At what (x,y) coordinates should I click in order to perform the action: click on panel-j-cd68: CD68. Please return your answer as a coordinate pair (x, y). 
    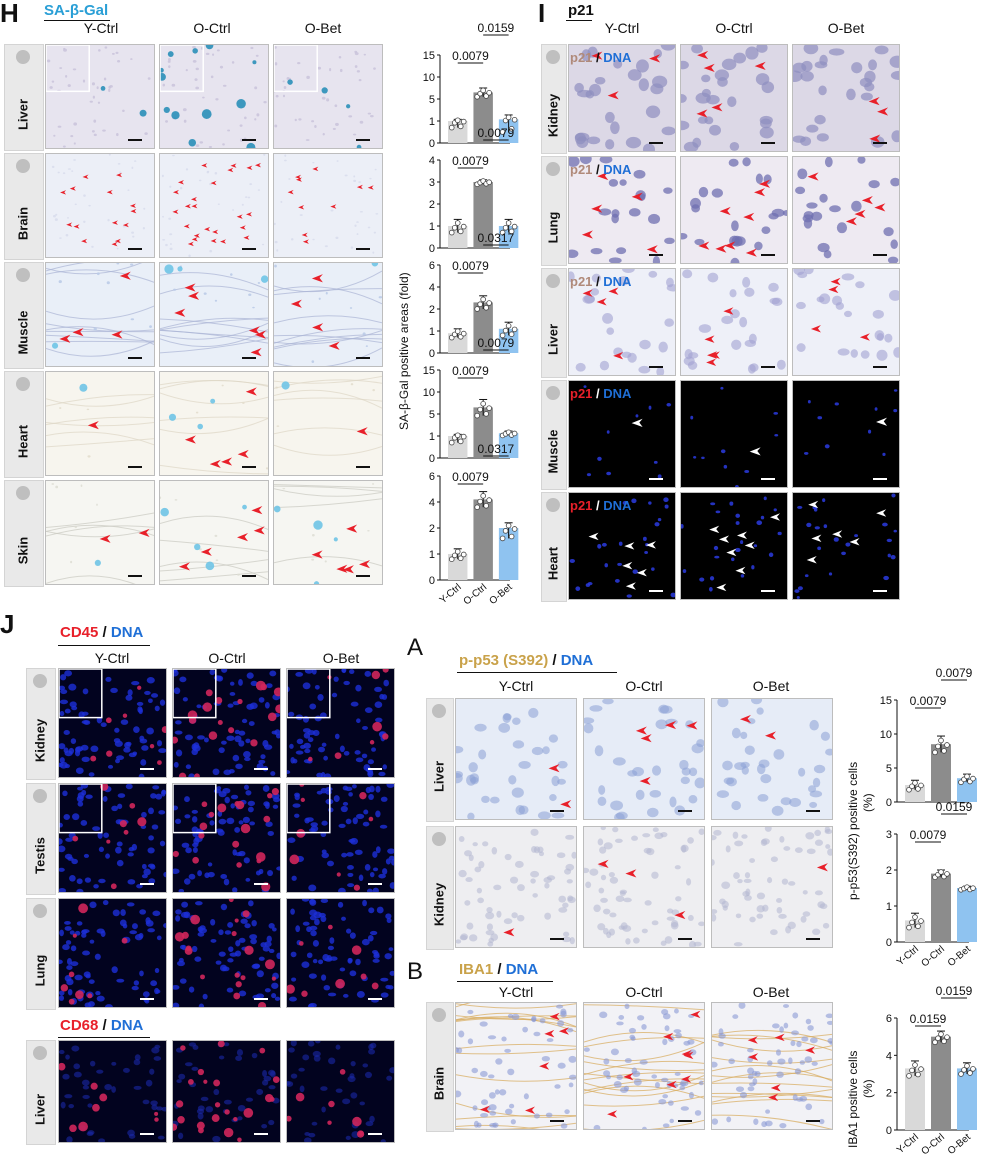
    Looking at the image, I should click on (79, 1025).